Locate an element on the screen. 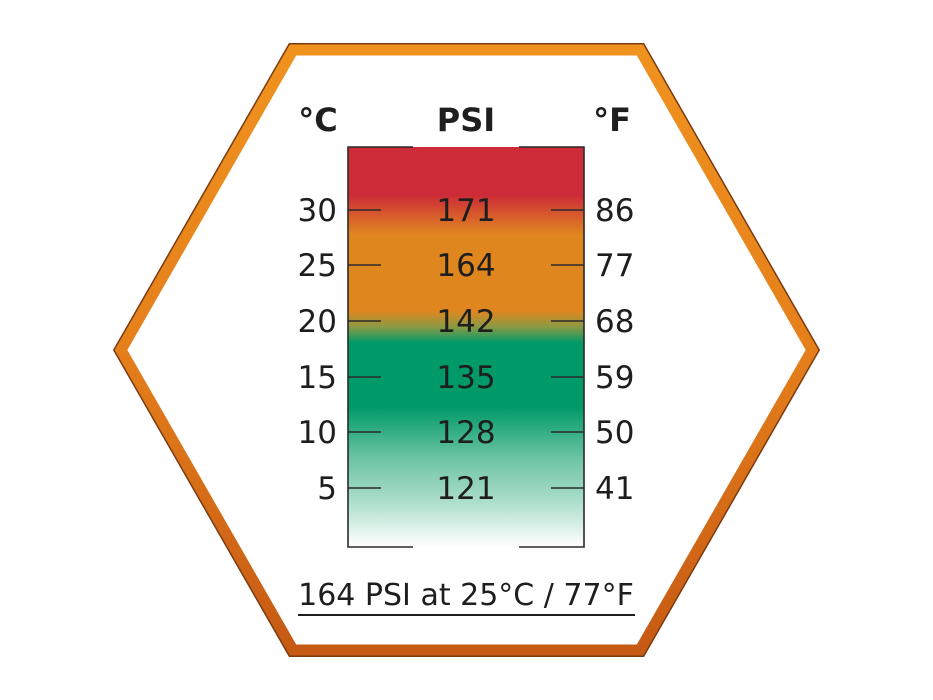  celsius-value: 10 is located at coordinates (317, 433).